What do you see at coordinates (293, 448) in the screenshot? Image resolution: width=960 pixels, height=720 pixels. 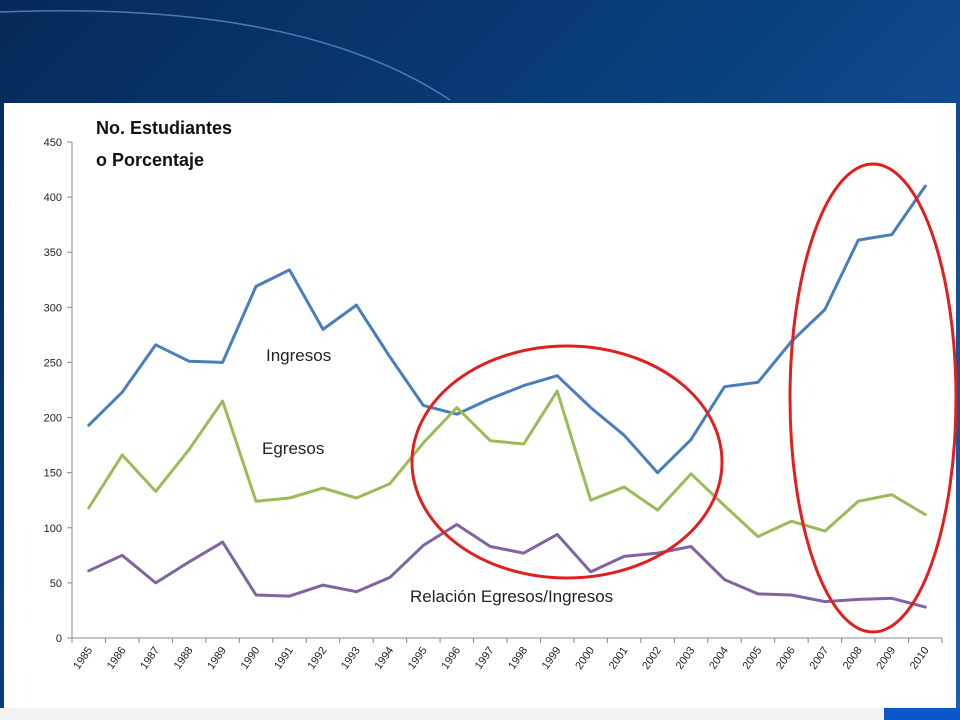 I see `annotation-egresos: Egresos` at bounding box center [293, 448].